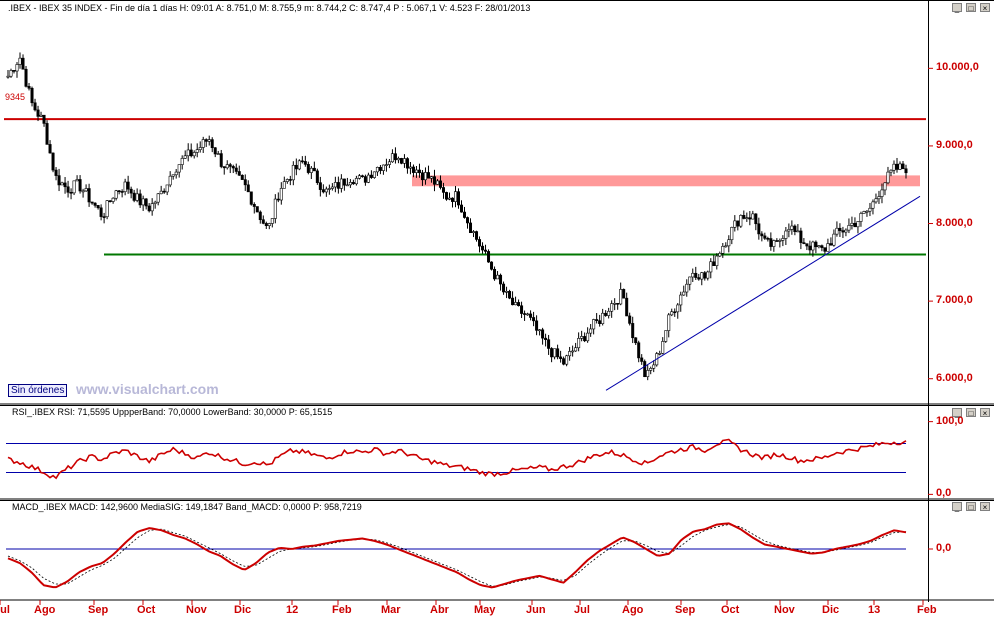 Image resolution: width=994 pixels, height=618 pixels. Describe the element at coordinates (784, 610) in the screenshot. I see `x-tick-label: Nov` at that location.